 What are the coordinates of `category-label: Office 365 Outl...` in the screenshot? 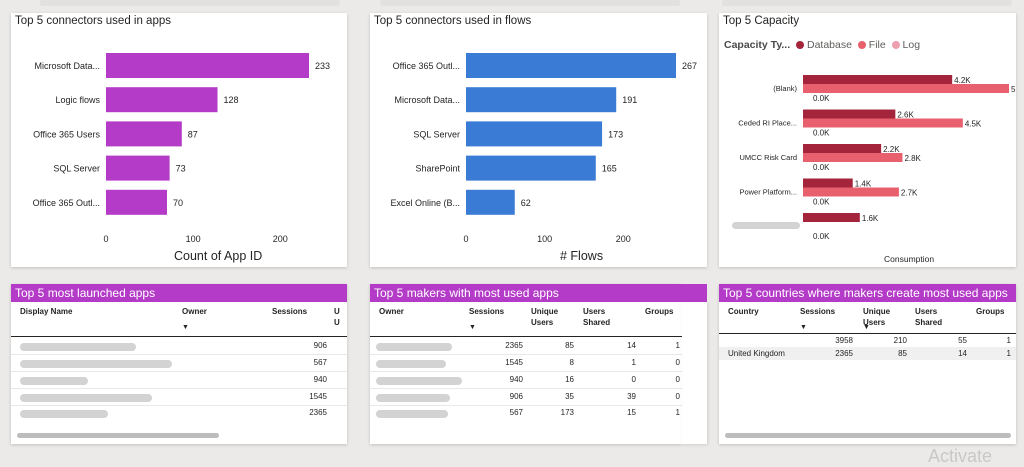 It's located at (426, 66).